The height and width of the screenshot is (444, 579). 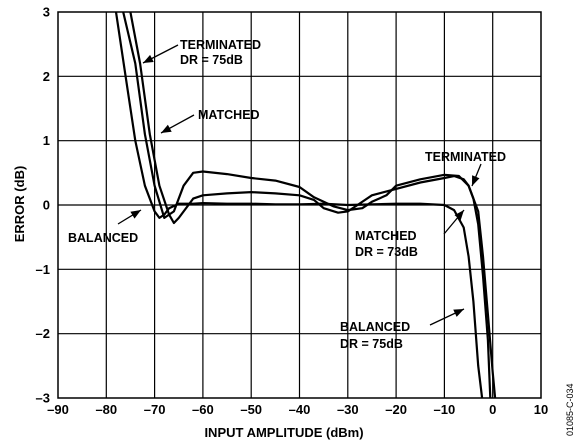 What do you see at coordinates (445, 409) in the screenshot?
I see `x-tick-label: –10` at bounding box center [445, 409].